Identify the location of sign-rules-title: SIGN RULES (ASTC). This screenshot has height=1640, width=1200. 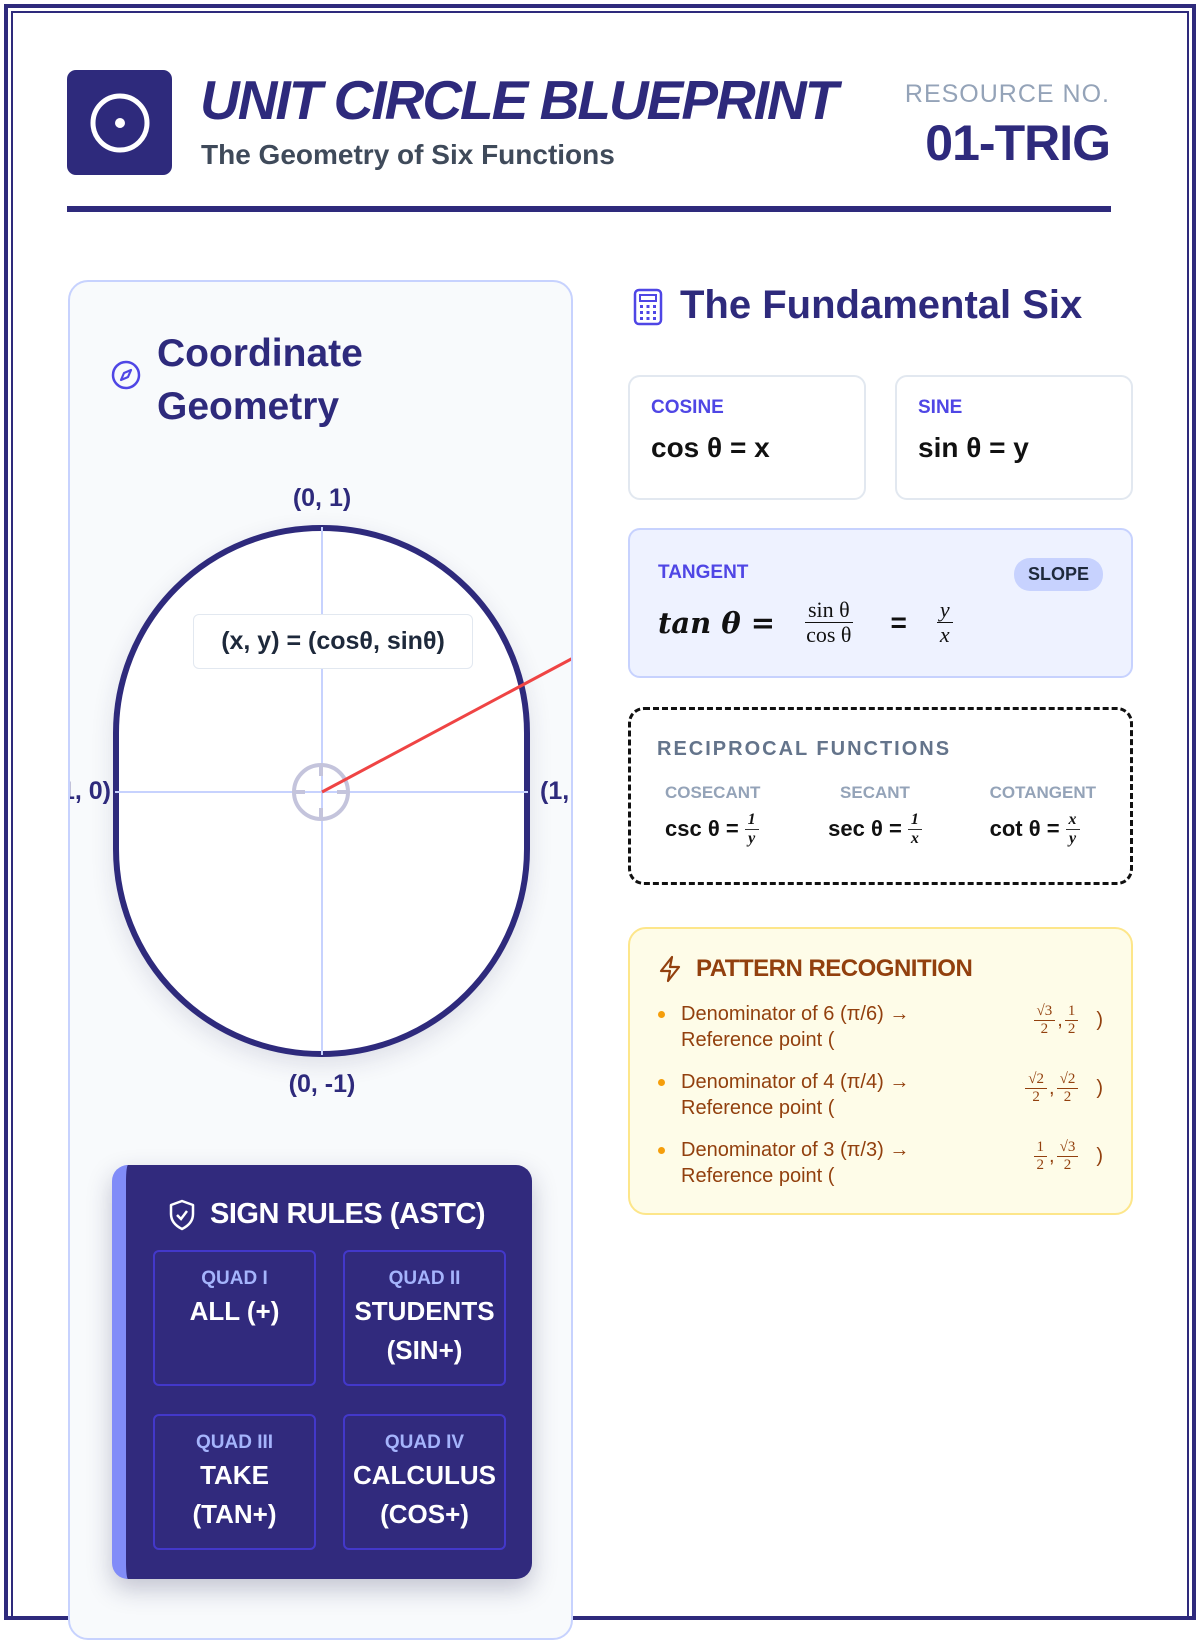
(348, 1214).